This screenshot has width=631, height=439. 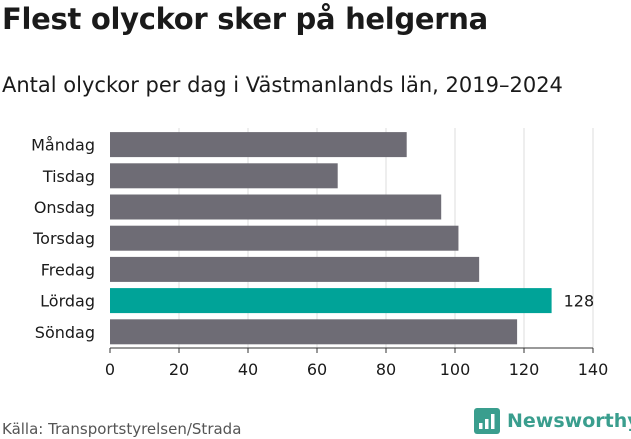 I want to click on x-tick-label-1: 20, so click(x=179, y=369).